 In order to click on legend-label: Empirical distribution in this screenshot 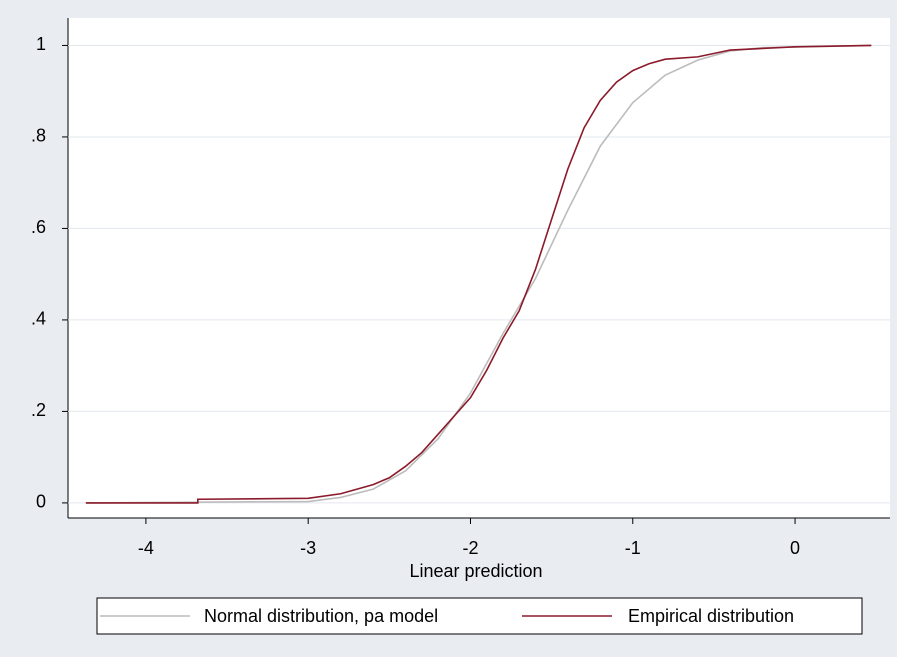, I will do `click(711, 616)`.